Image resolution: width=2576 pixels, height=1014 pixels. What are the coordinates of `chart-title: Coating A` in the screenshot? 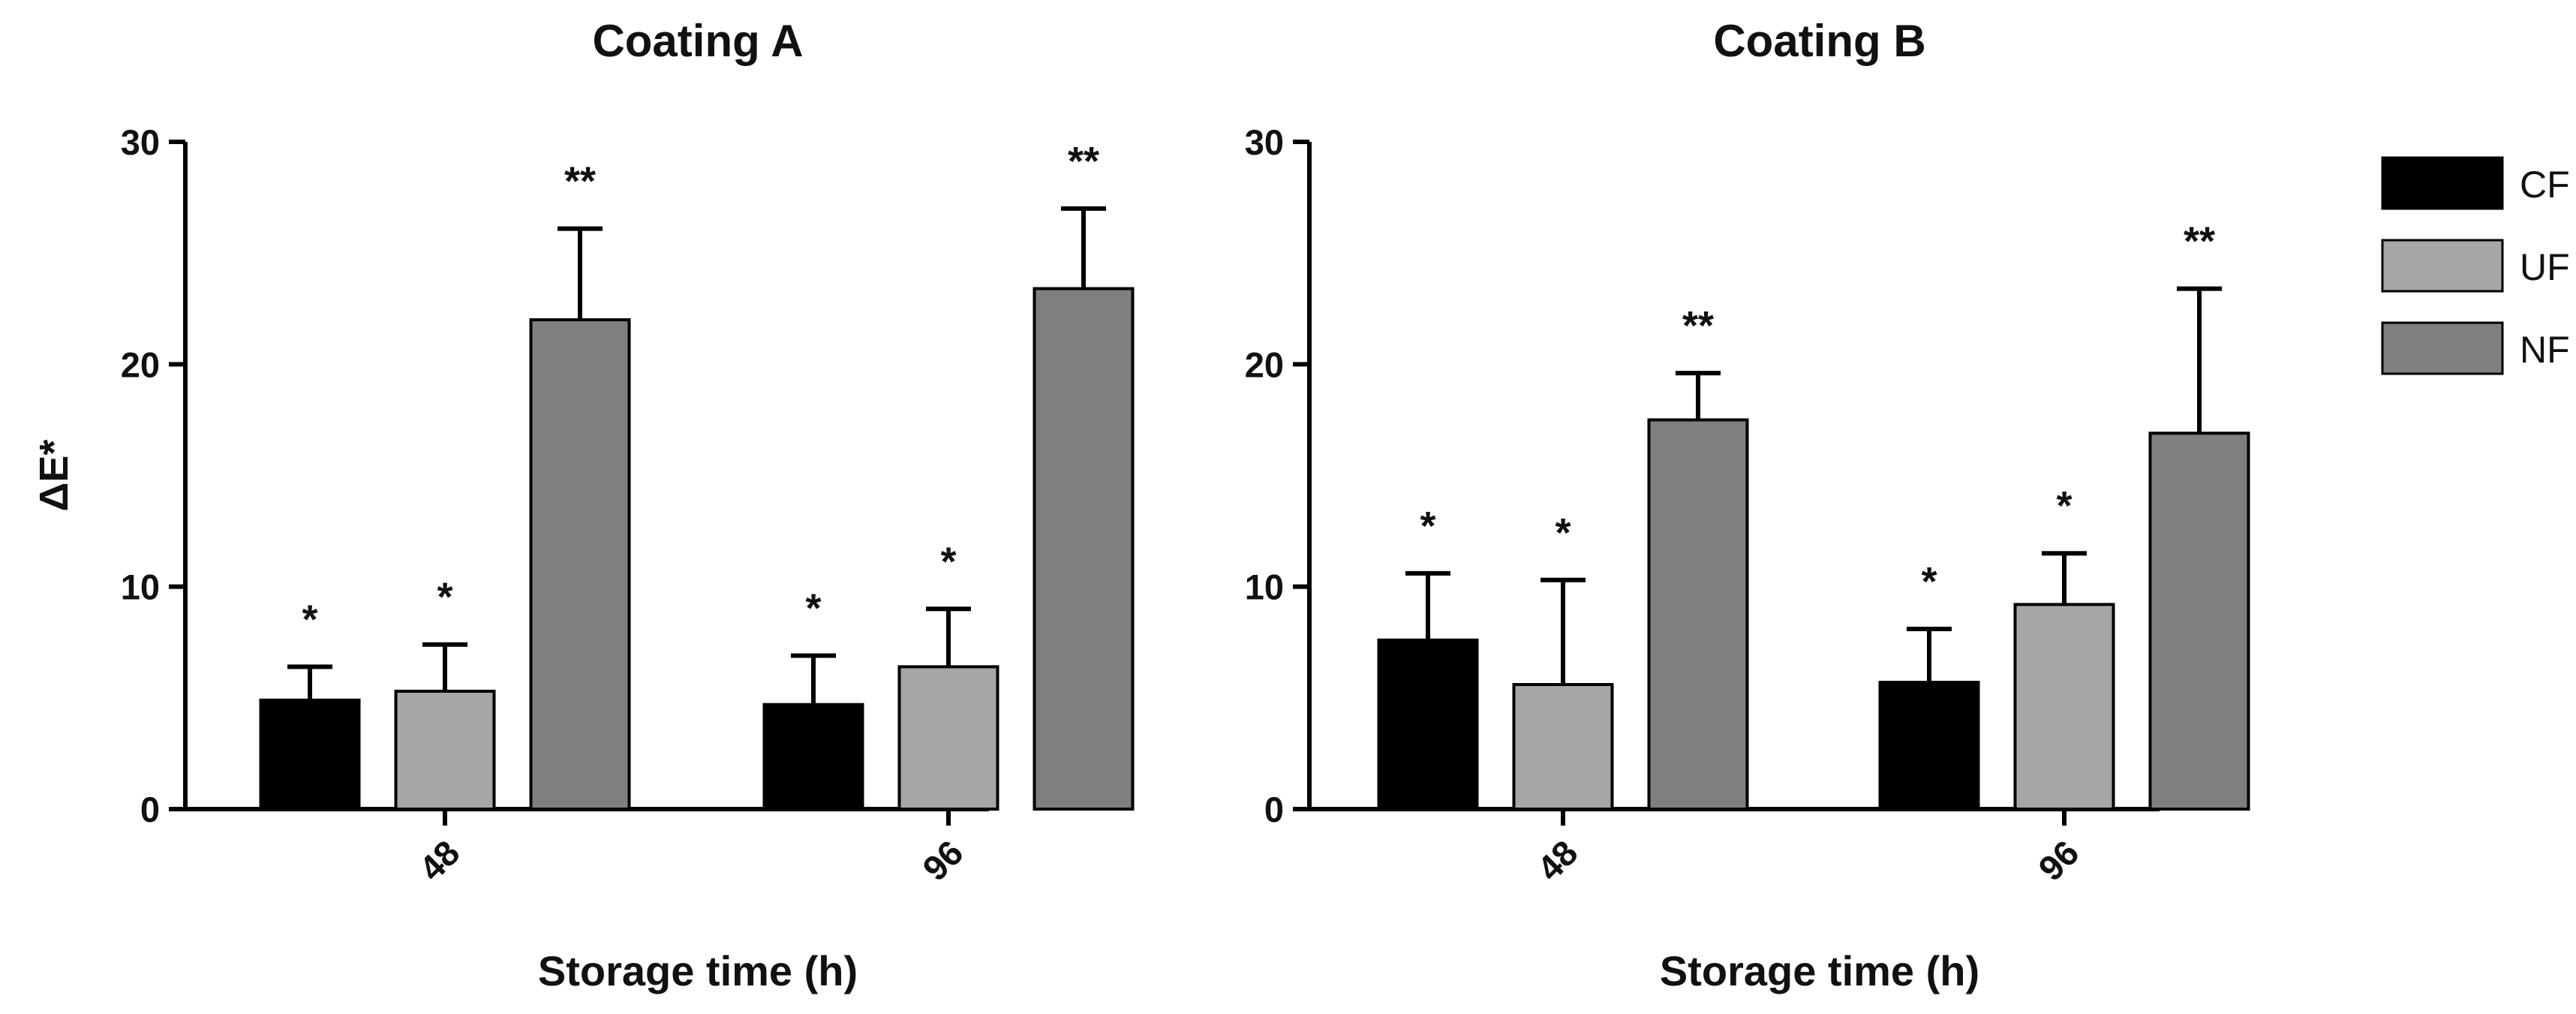 It's located at (697, 41).